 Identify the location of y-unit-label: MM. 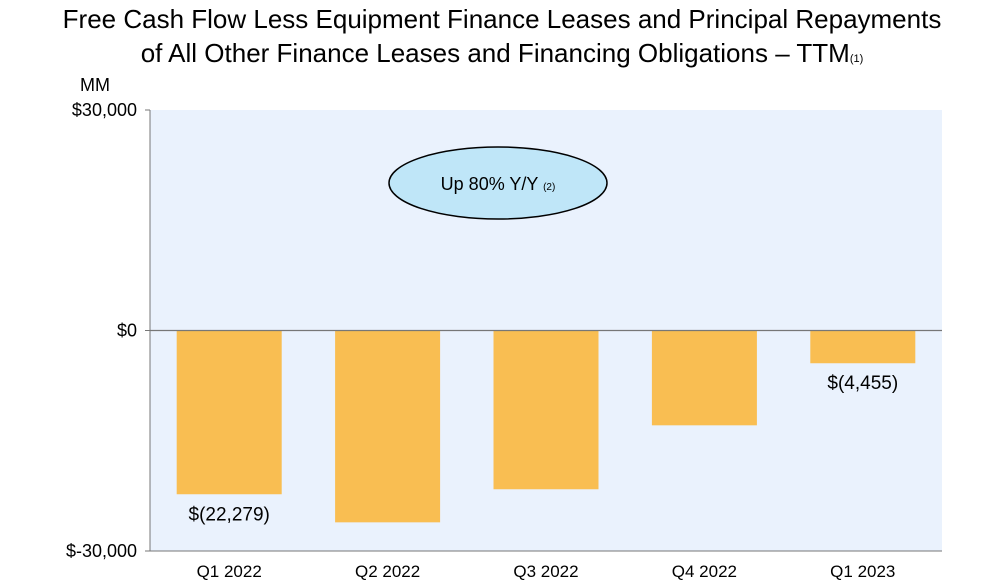
(95, 85).